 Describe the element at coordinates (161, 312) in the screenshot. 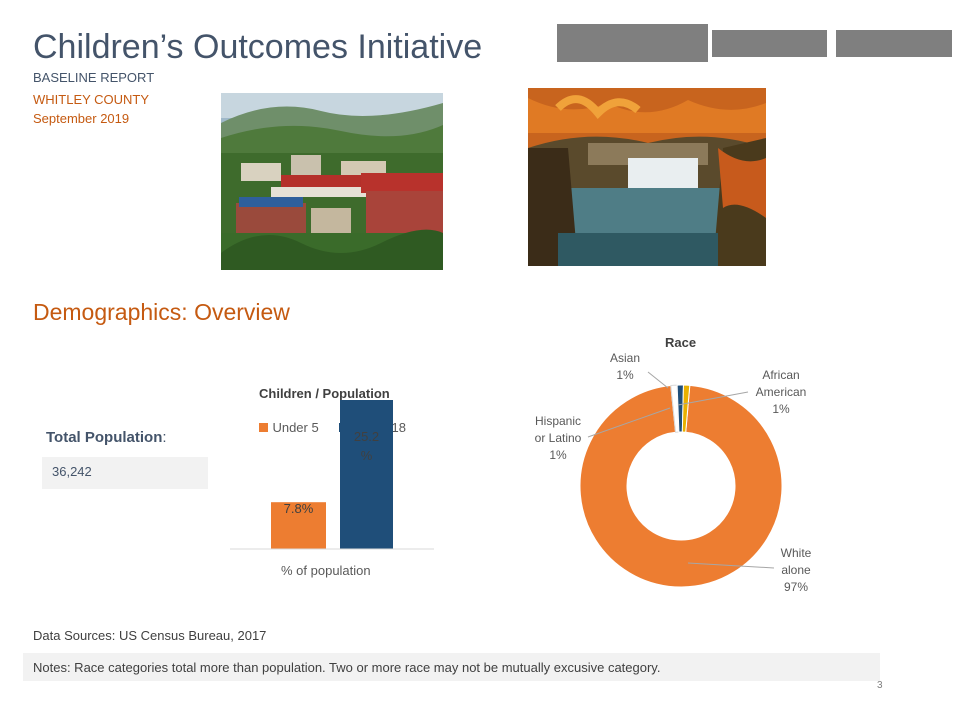

I see `section-title: Demographics: Overview` at that location.